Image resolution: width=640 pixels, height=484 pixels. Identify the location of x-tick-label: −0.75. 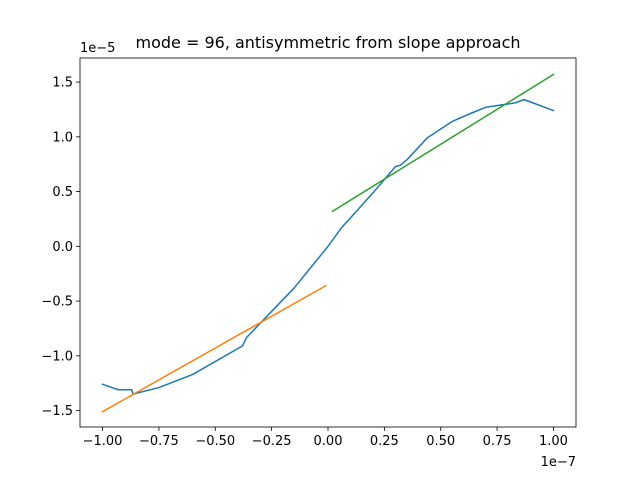
(159, 441).